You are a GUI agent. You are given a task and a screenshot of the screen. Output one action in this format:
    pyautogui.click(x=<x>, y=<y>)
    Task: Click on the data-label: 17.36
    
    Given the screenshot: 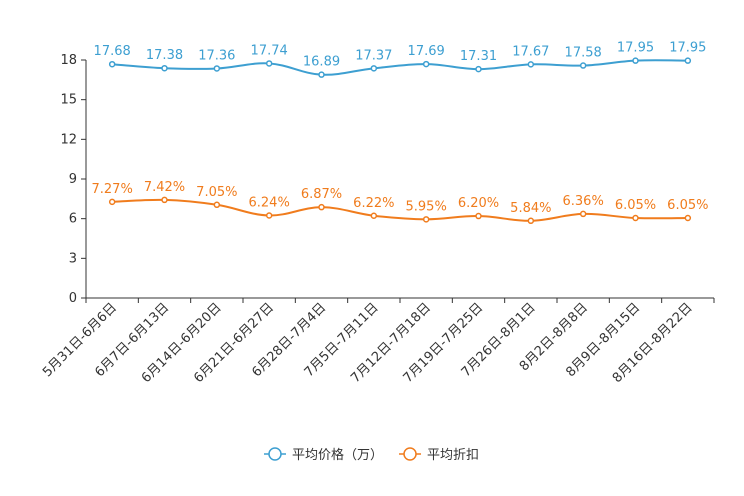 What is the action you would take?
    pyautogui.click(x=216, y=55)
    